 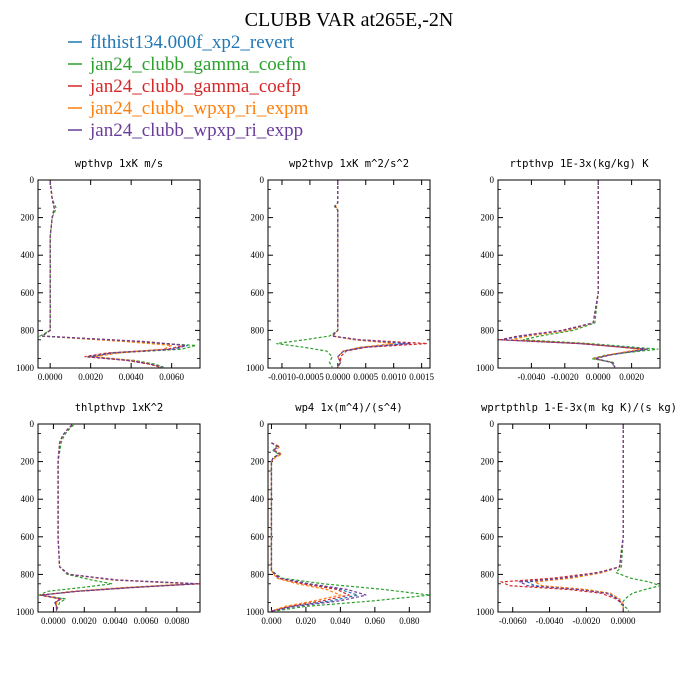 I want to click on legend-entry: jan24_clubb_wpxp_ri_expm, so click(x=188, y=108).